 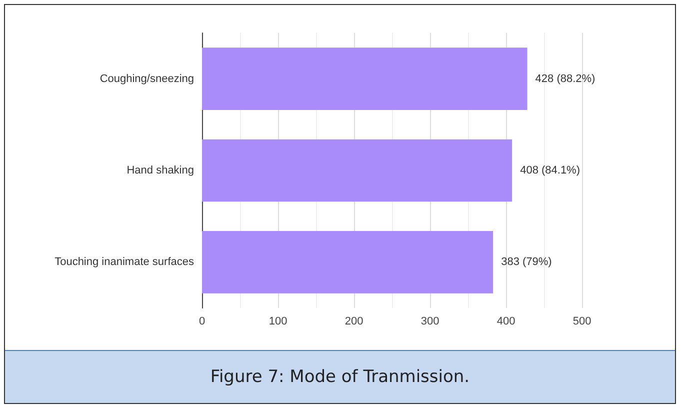 I want to click on data-label: 408 (84.1%), so click(x=550, y=170).